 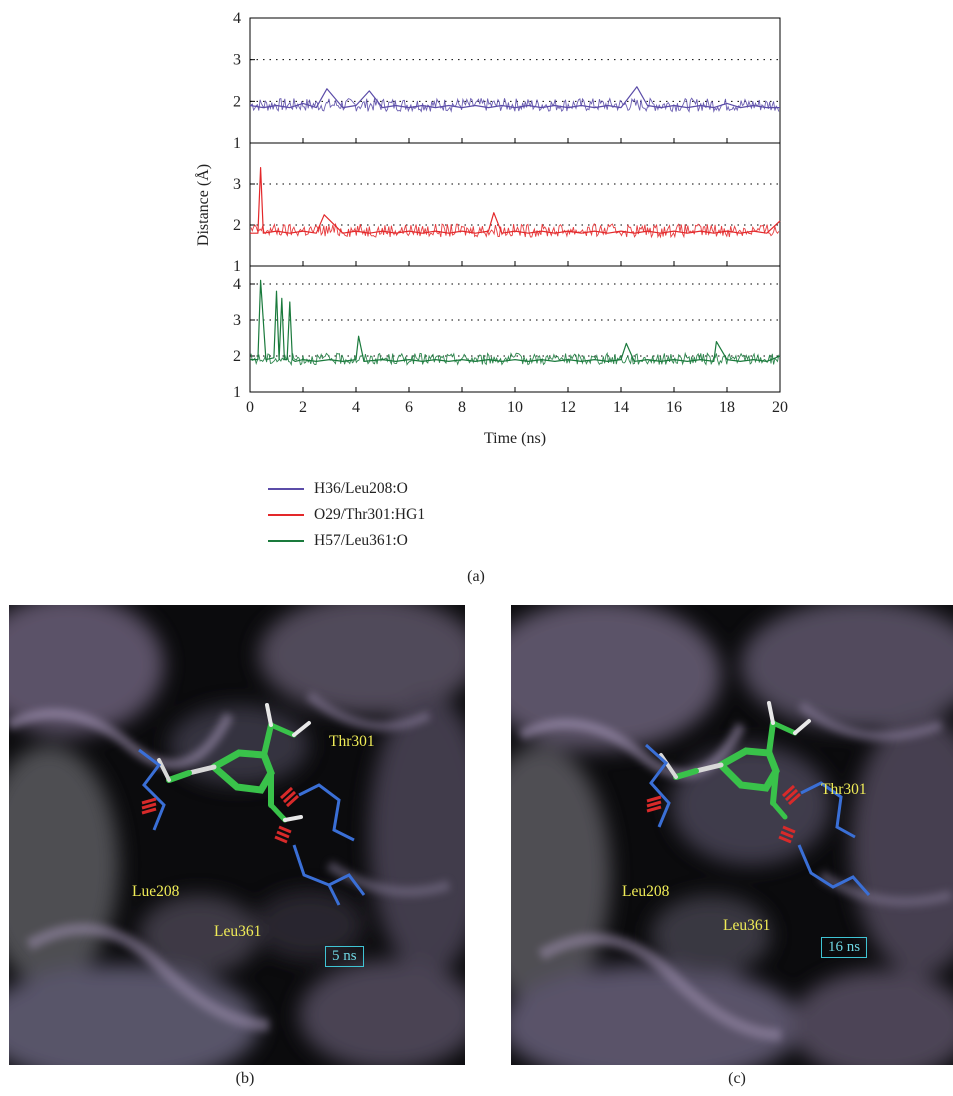 I want to click on x-tick-label: 14, so click(x=621, y=407).